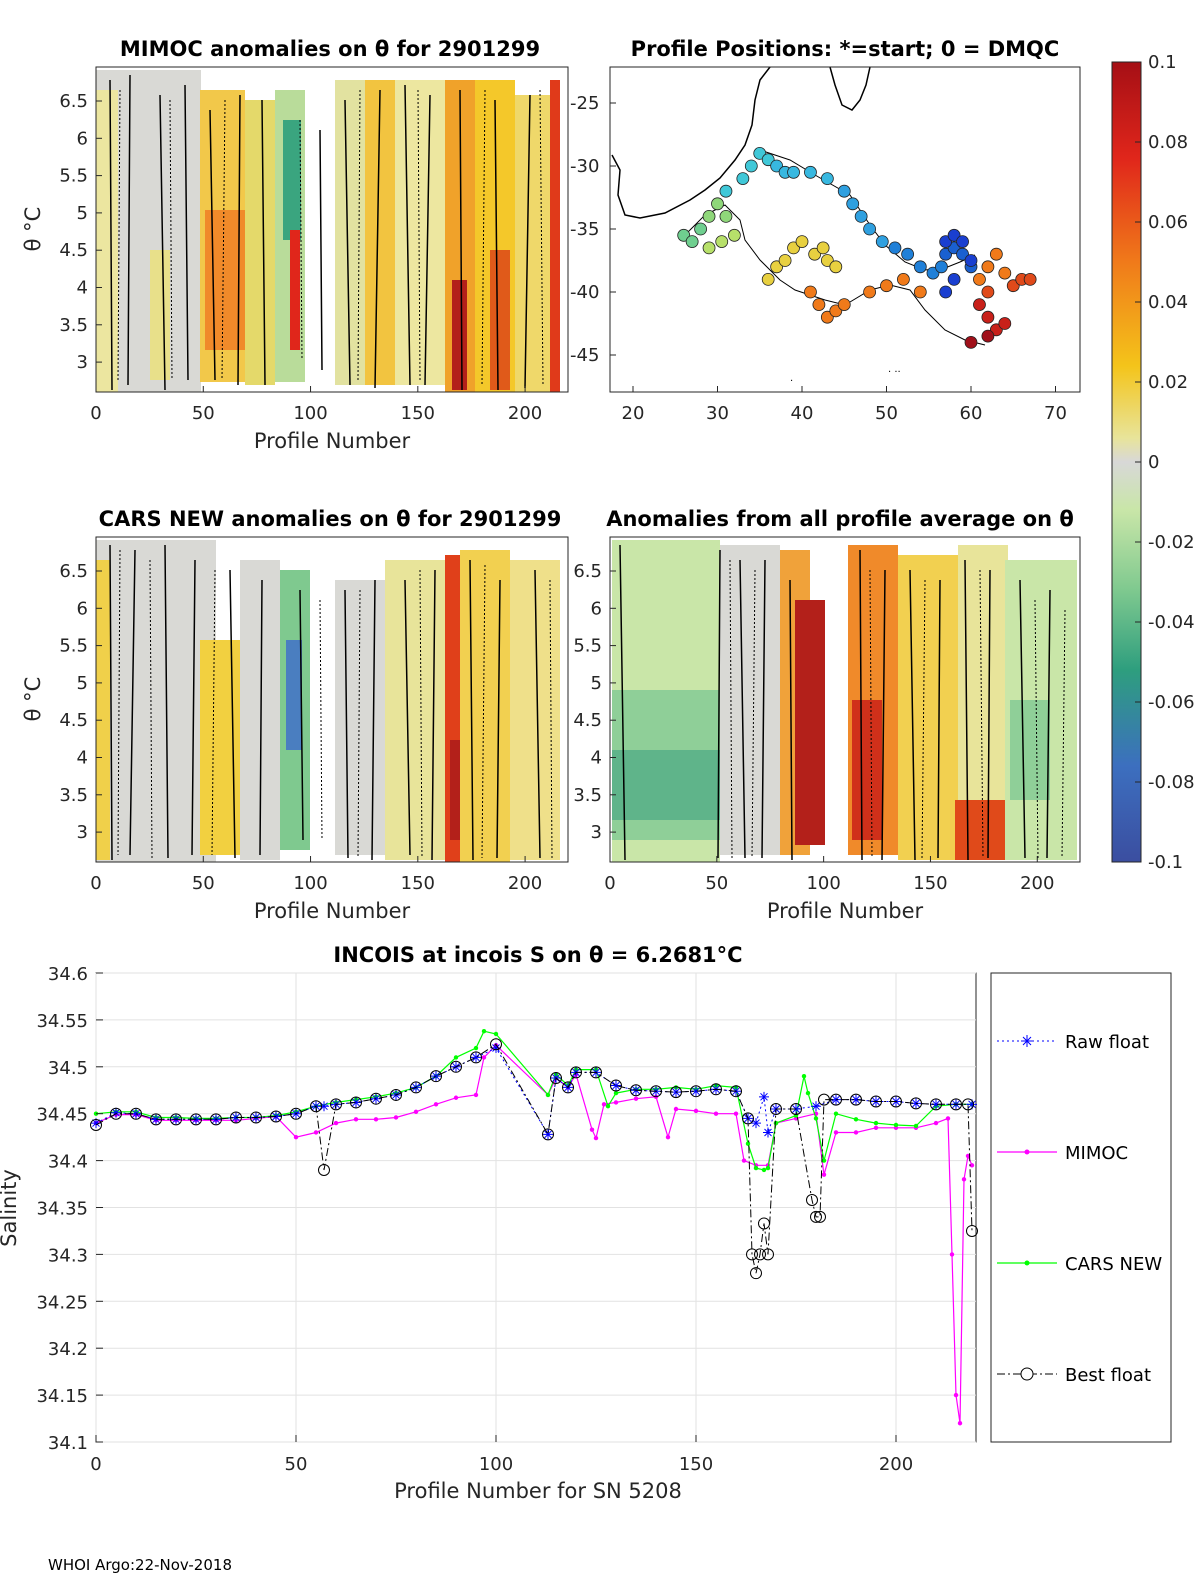 The height and width of the screenshot is (1575, 1200). I want to click on ytick-label: 6, so click(82, 138).